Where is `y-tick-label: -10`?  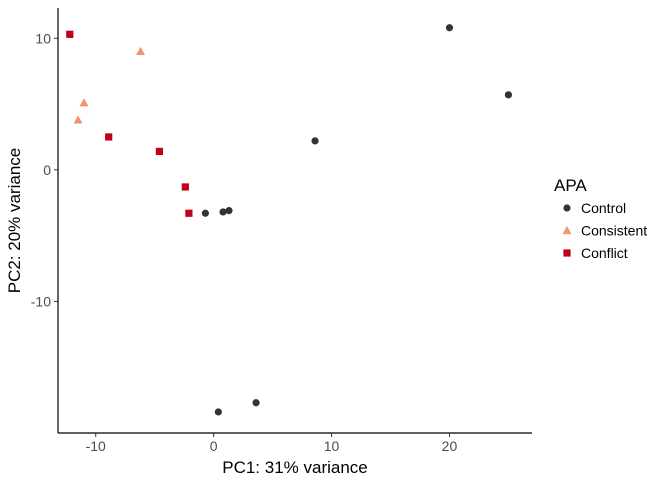
y-tick-label: -10 is located at coordinates (41, 301).